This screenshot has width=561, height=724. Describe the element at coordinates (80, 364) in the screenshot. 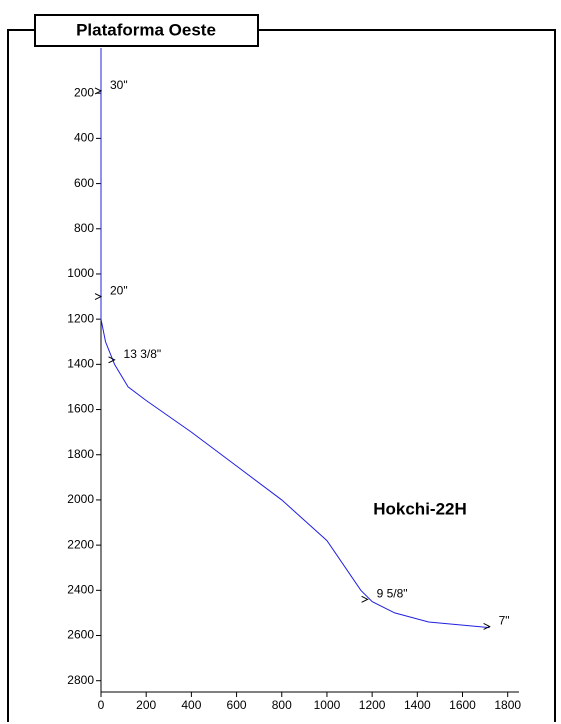

I see `y-tick-label: 1400` at that location.